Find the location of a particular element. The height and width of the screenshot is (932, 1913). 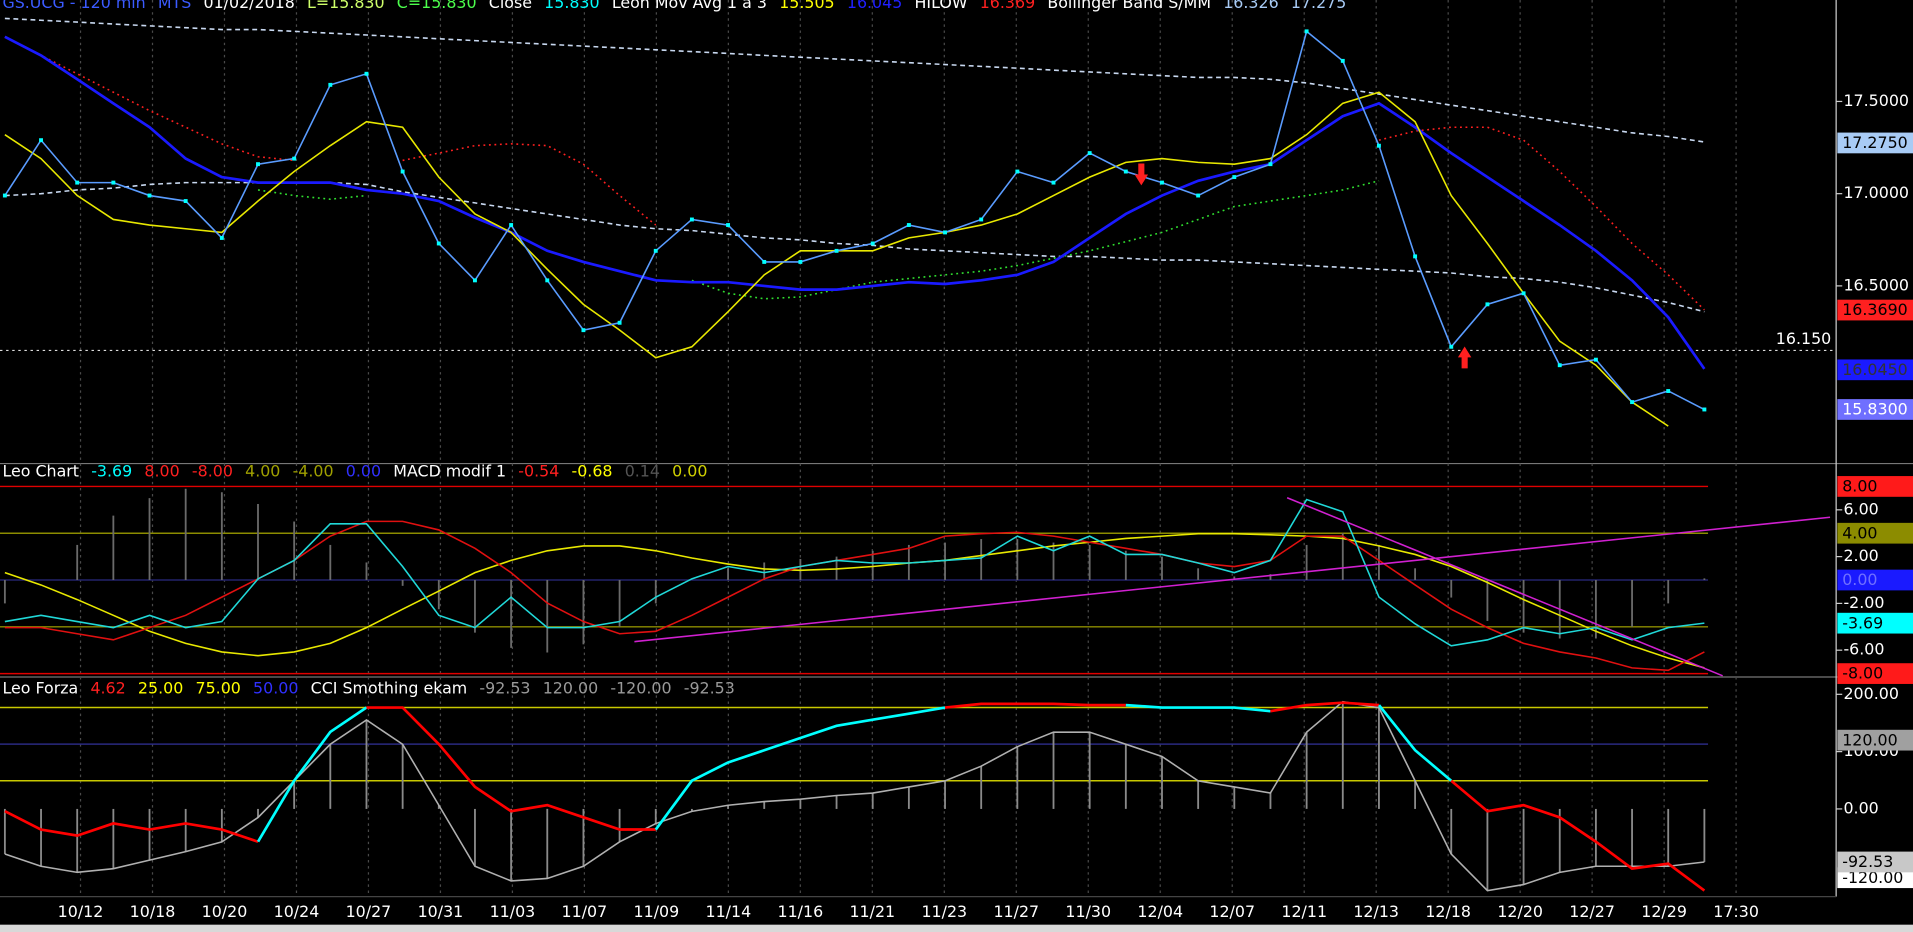

legend-item: CCI Smothing ekam is located at coordinates (389, 688).